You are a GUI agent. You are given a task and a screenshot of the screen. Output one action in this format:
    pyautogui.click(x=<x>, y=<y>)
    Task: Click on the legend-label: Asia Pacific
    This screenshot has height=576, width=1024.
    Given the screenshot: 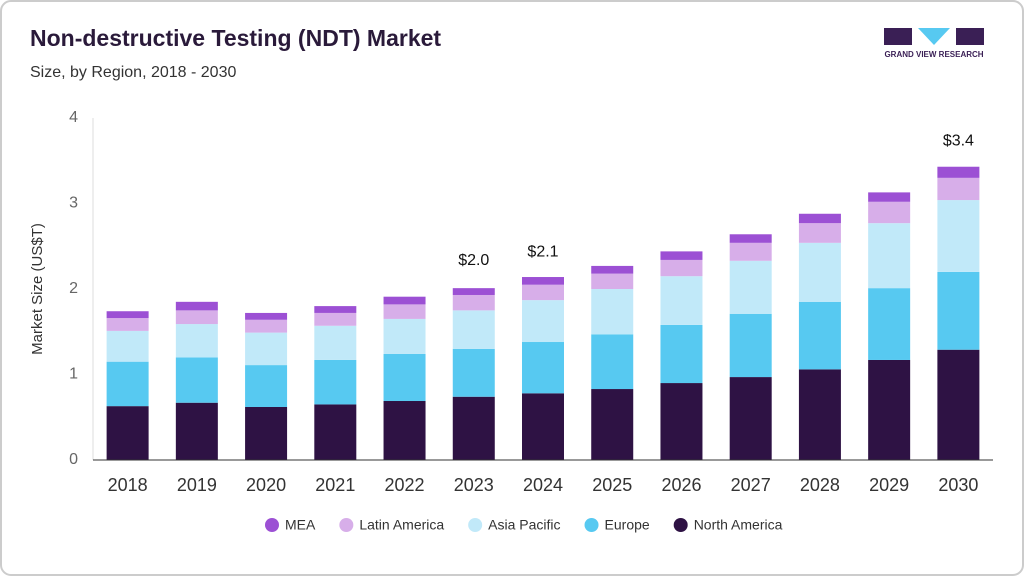 What is the action you would take?
    pyautogui.click(x=524, y=525)
    